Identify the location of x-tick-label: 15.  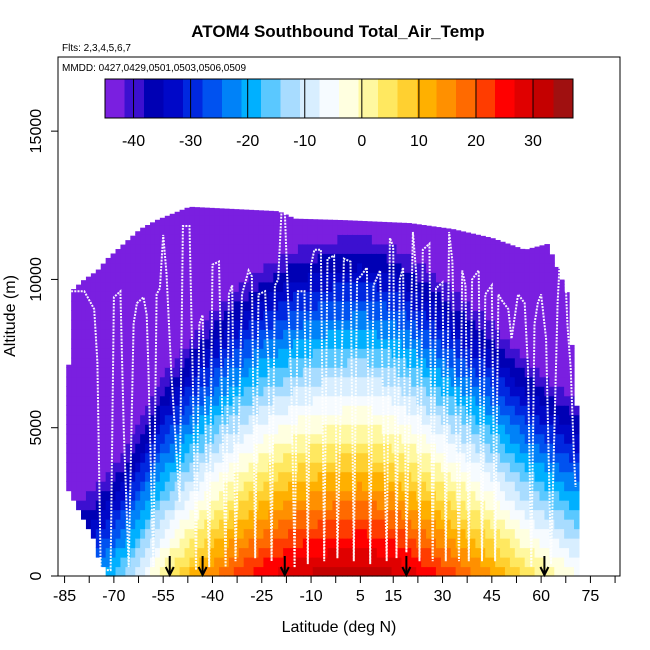
(393, 596).